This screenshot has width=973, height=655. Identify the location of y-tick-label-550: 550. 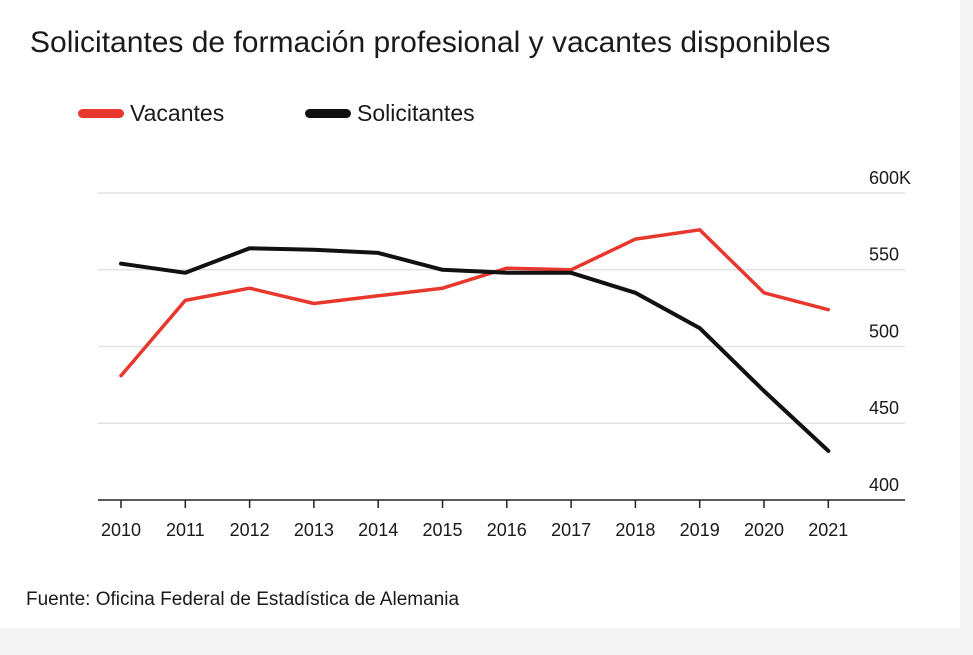
(884, 255).